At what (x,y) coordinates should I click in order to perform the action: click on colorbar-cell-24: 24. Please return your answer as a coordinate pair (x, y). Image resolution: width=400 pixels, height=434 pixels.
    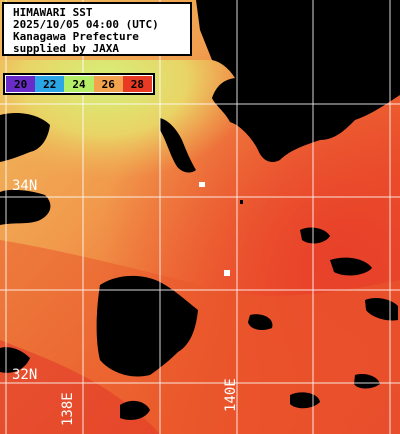
    Looking at the image, I should click on (79, 84).